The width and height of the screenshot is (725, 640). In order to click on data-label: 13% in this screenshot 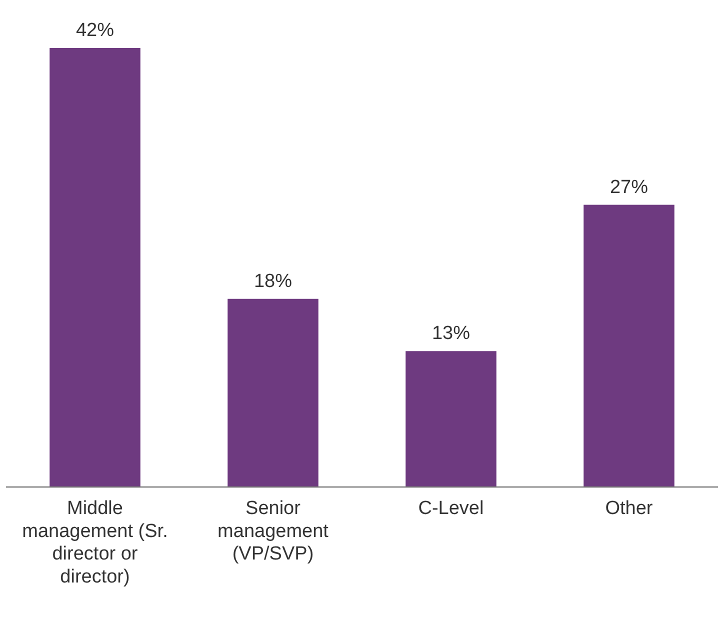, I will do `click(451, 333)`.